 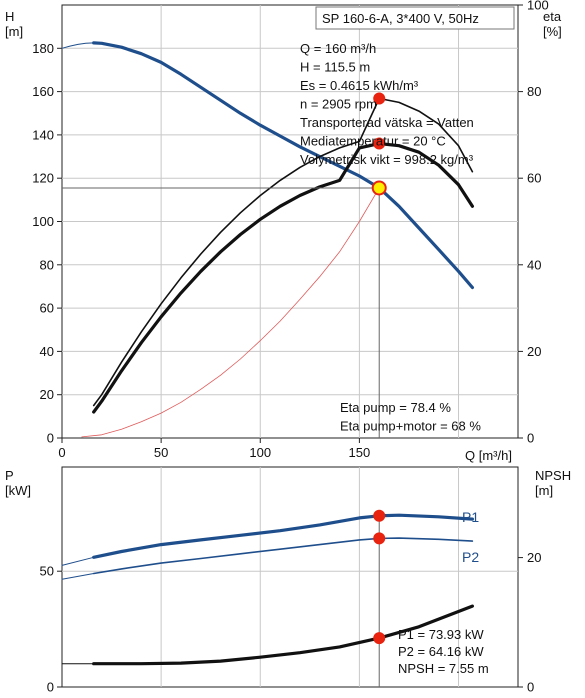 What do you see at coordinates (410, 426) in the screenshot?
I see `info-line: Eta pump+motor = 68 %` at bounding box center [410, 426].